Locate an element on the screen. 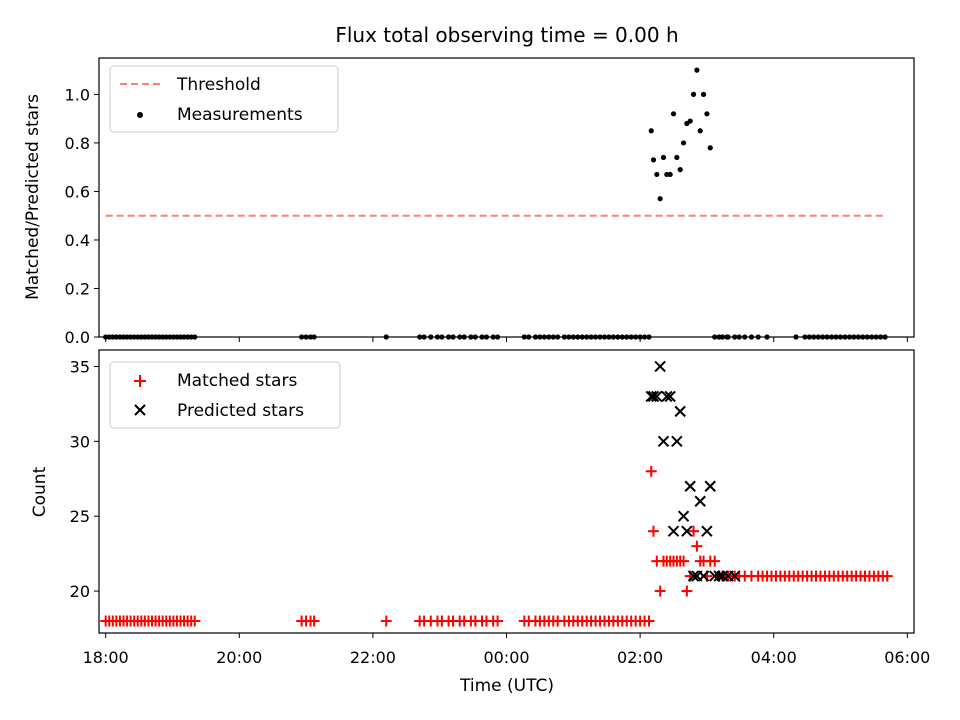 The image size is (960, 720). chart-title: Flux total observing time = 0.00 h is located at coordinates (506, 35).